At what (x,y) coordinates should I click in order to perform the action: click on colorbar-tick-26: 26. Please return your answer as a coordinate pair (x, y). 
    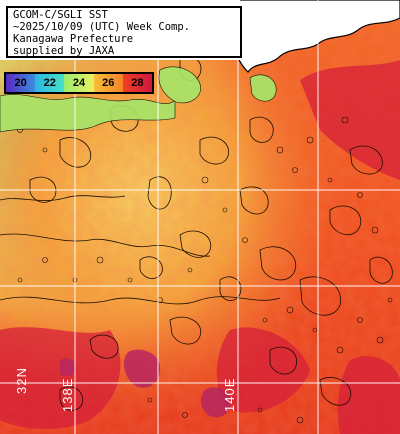
    Looking at the image, I should click on (108, 83).